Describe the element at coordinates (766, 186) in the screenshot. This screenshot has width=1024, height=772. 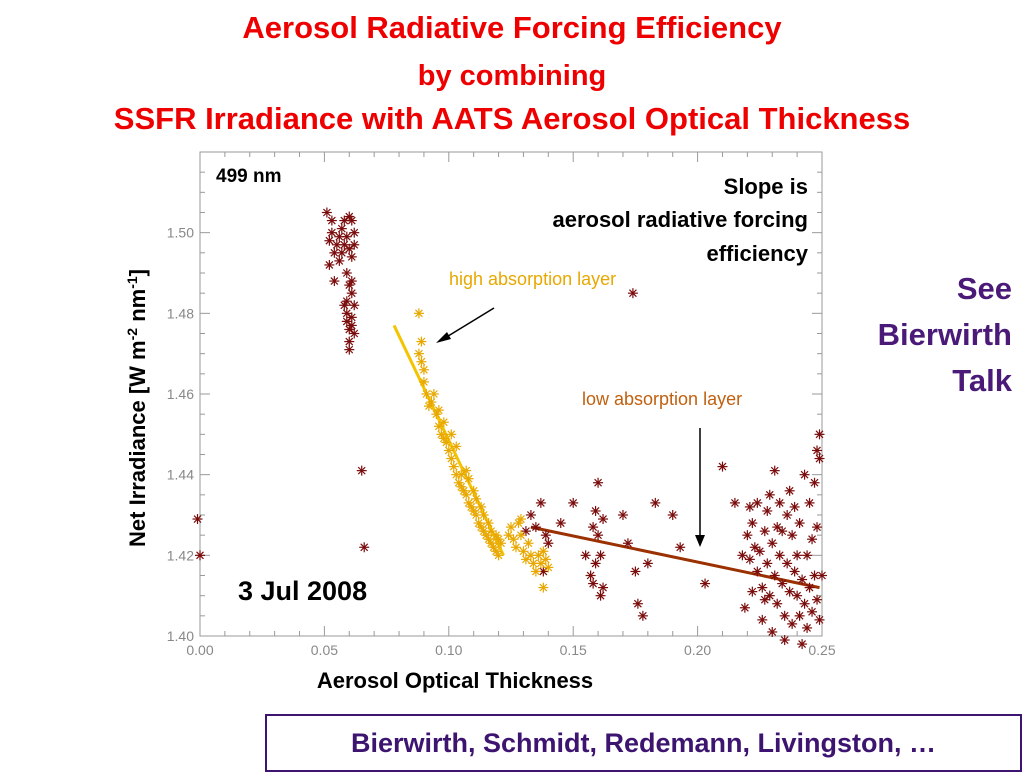
I see `slope-note-line-1: Slope is` at that location.